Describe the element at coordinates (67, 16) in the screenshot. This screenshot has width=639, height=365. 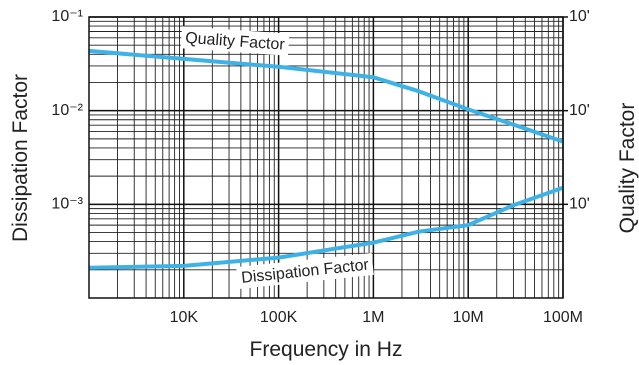
I see `y-tick-label: 10⁻¹` at that location.